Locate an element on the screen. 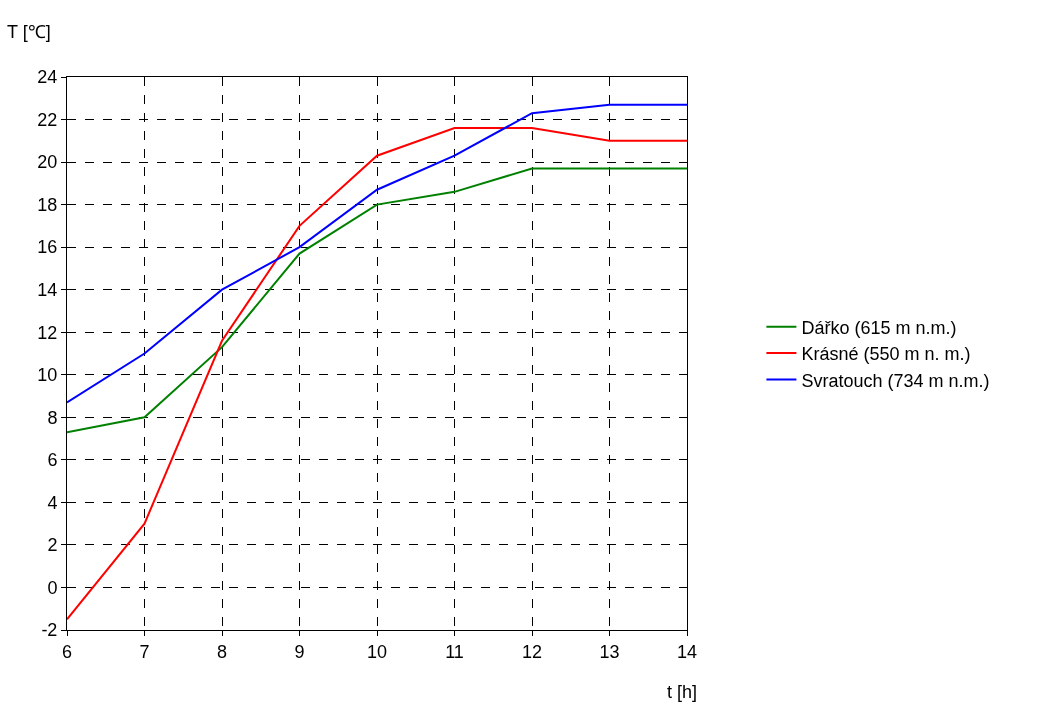 The width and height of the screenshot is (1050, 725). y-tick-label: 16 is located at coordinates (47, 247).